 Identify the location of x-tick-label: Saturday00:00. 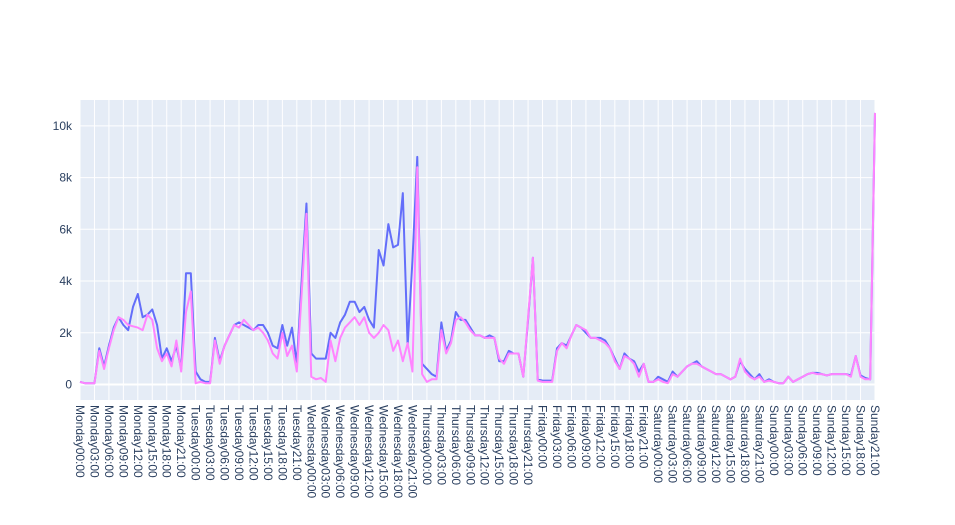
(658, 444).